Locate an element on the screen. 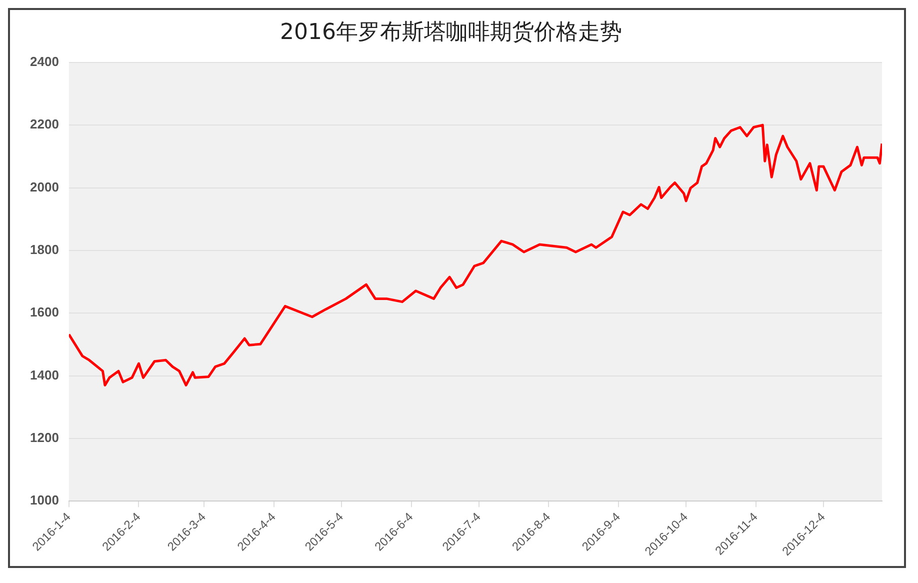  y-tick-label: 1600 is located at coordinates (44, 312).